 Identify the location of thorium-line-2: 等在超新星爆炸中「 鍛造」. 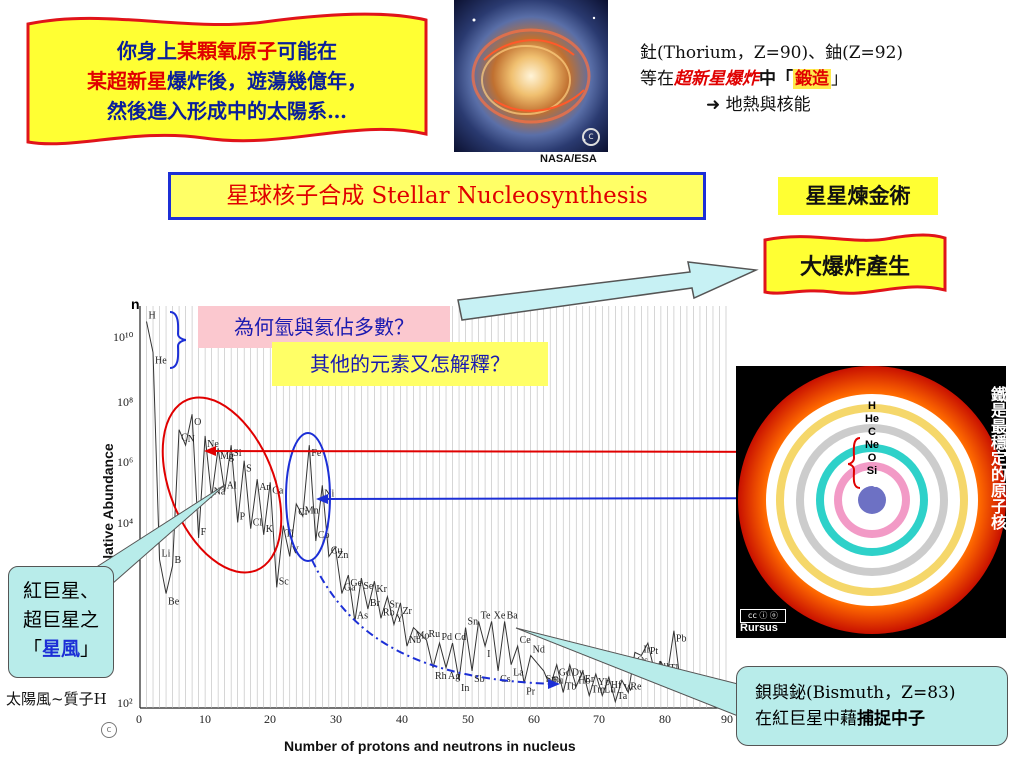
(771, 79).